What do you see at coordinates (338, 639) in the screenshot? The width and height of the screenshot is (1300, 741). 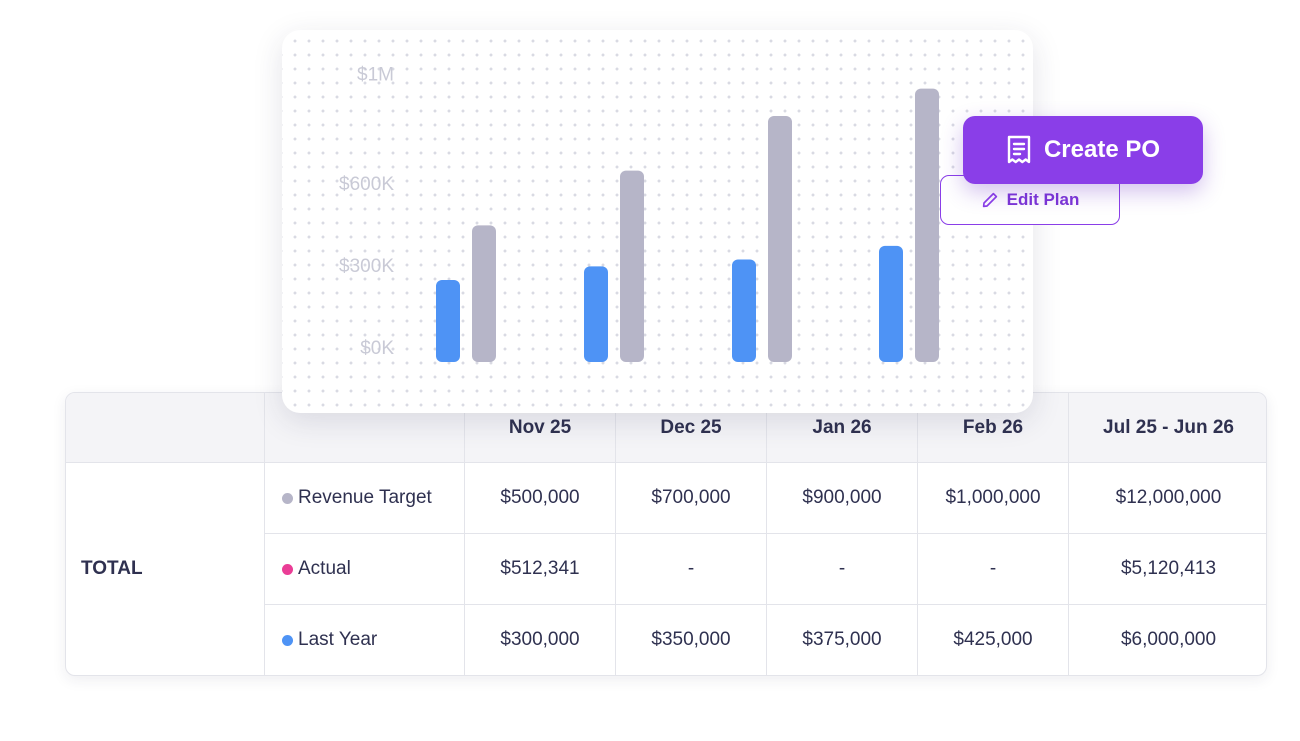 I see `row-label-text: Last Year` at bounding box center [338, 639].